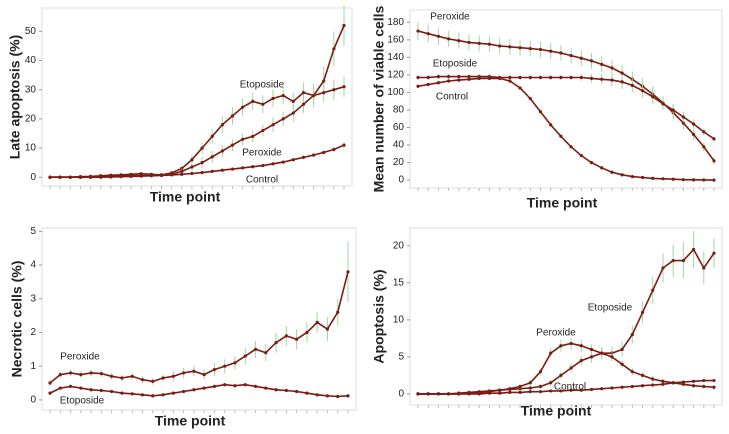 This screenshot has width=729, height=434. Describe the element at coordinates (399, 145) in the screenshot. I see `y-tick-label: 40` at that location.